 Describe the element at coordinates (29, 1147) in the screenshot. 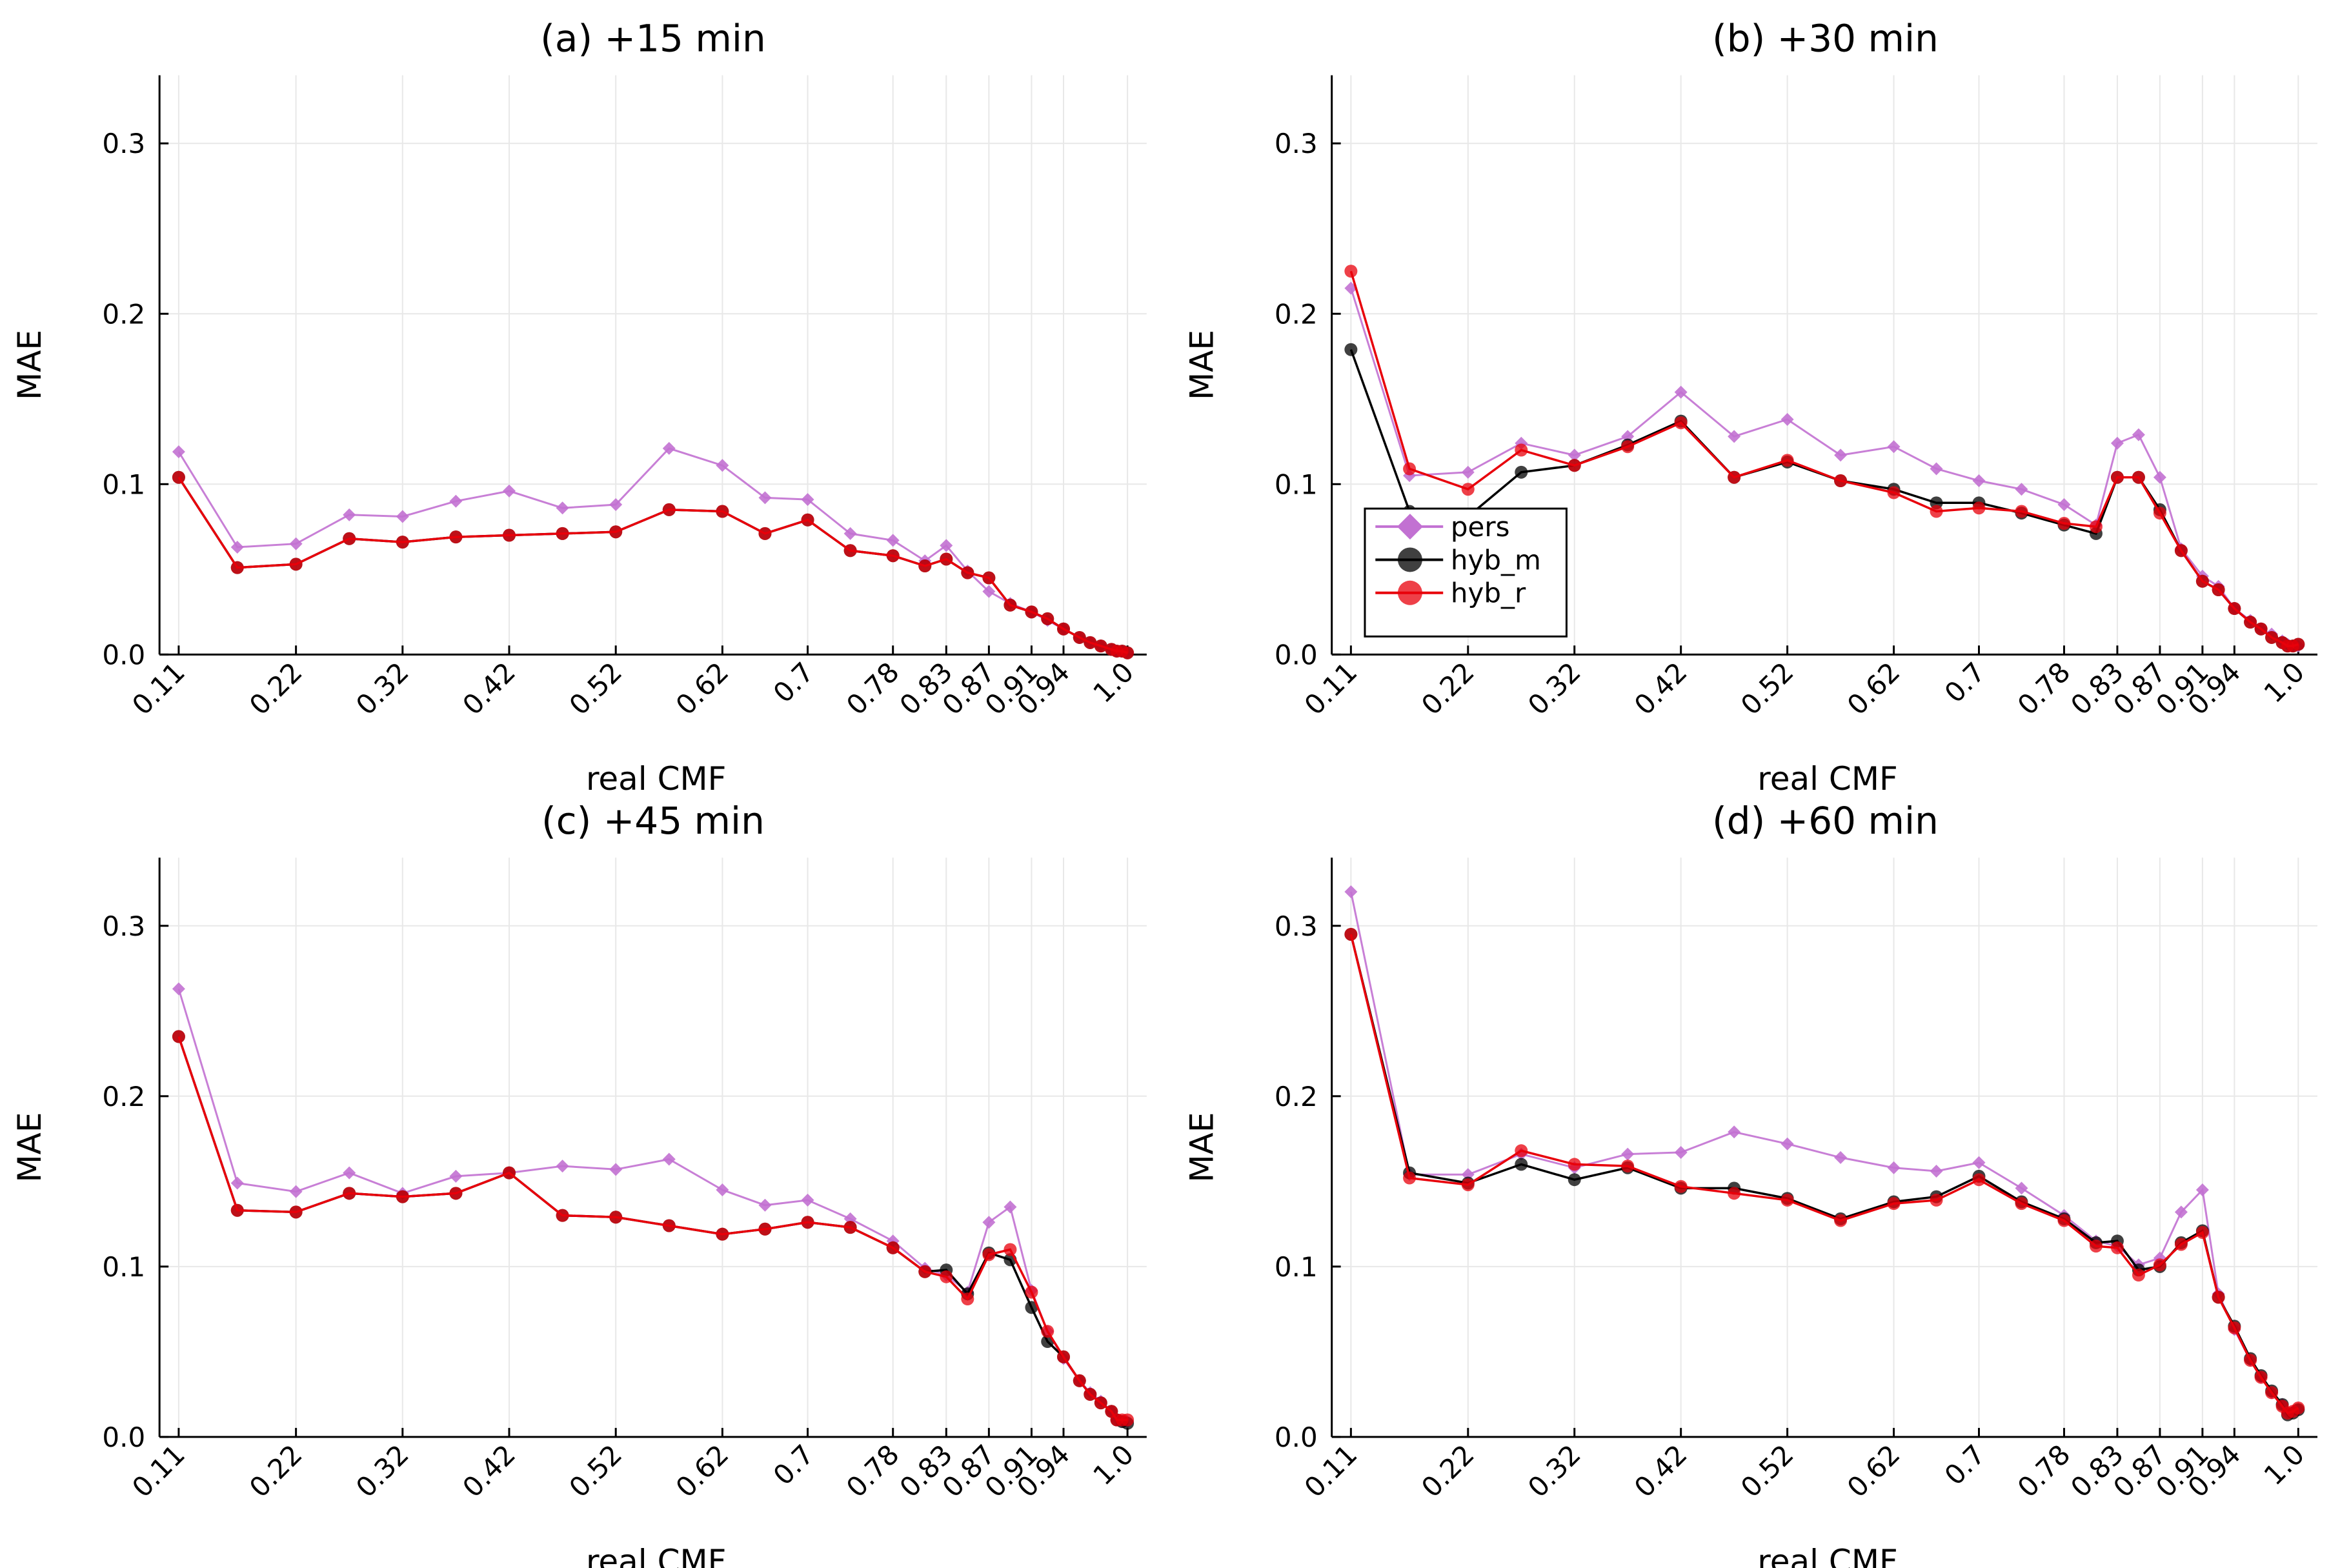

I see `y-axis-label: MAE` at that location.